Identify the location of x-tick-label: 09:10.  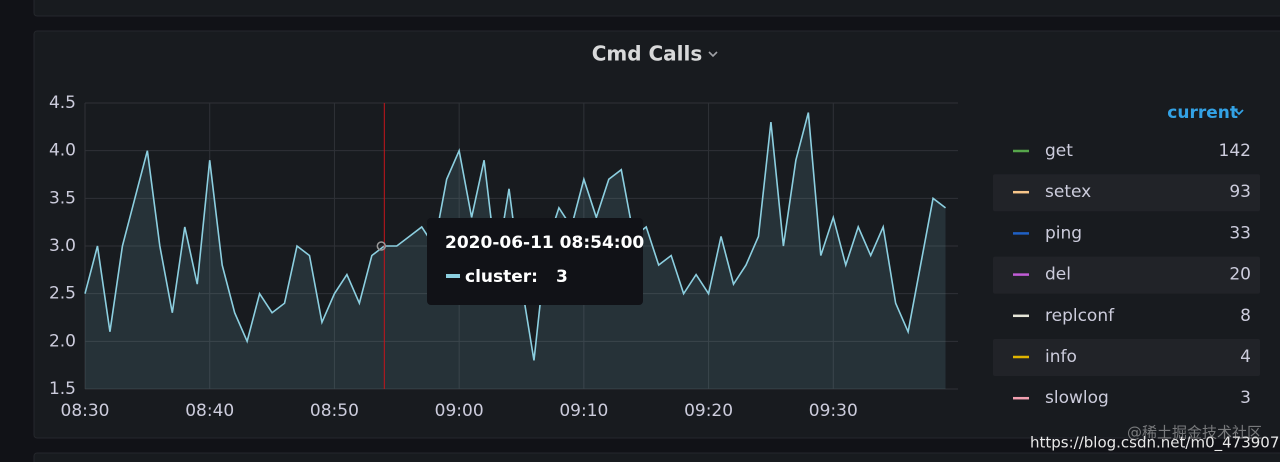
(583, 411).